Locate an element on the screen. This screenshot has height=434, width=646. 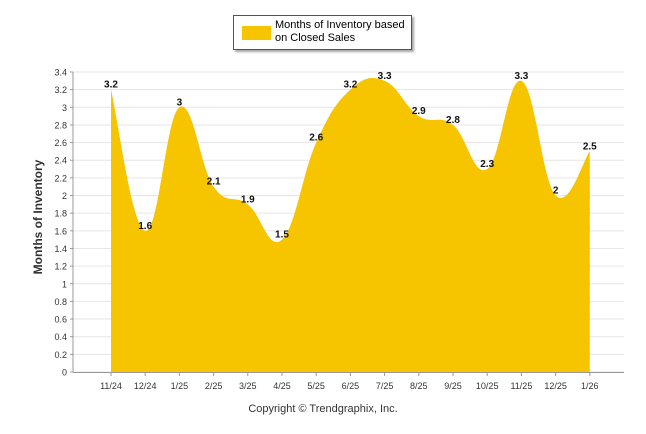
x-tick-label: 8/25 is located at coordinates (419, 386).